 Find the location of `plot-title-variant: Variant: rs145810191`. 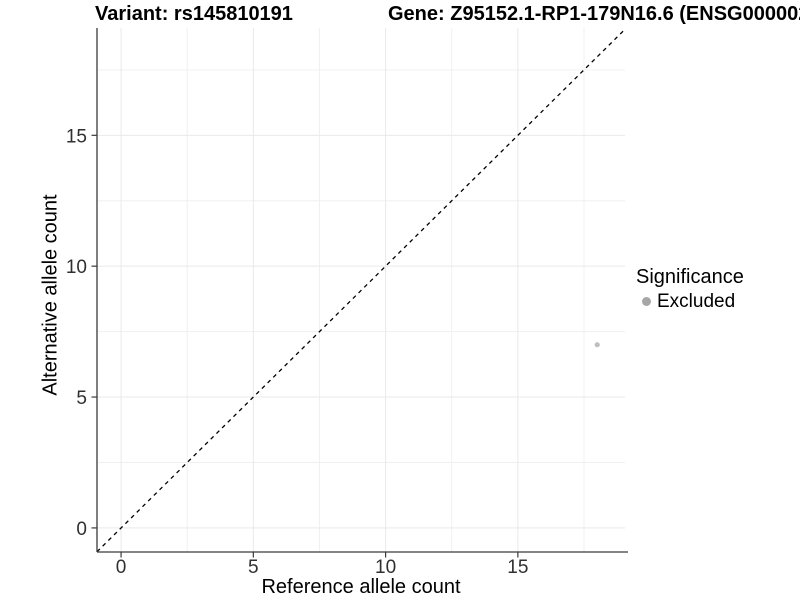

plot-title-variant: Variant: rs145810191 is located at coordinates (194, 14).